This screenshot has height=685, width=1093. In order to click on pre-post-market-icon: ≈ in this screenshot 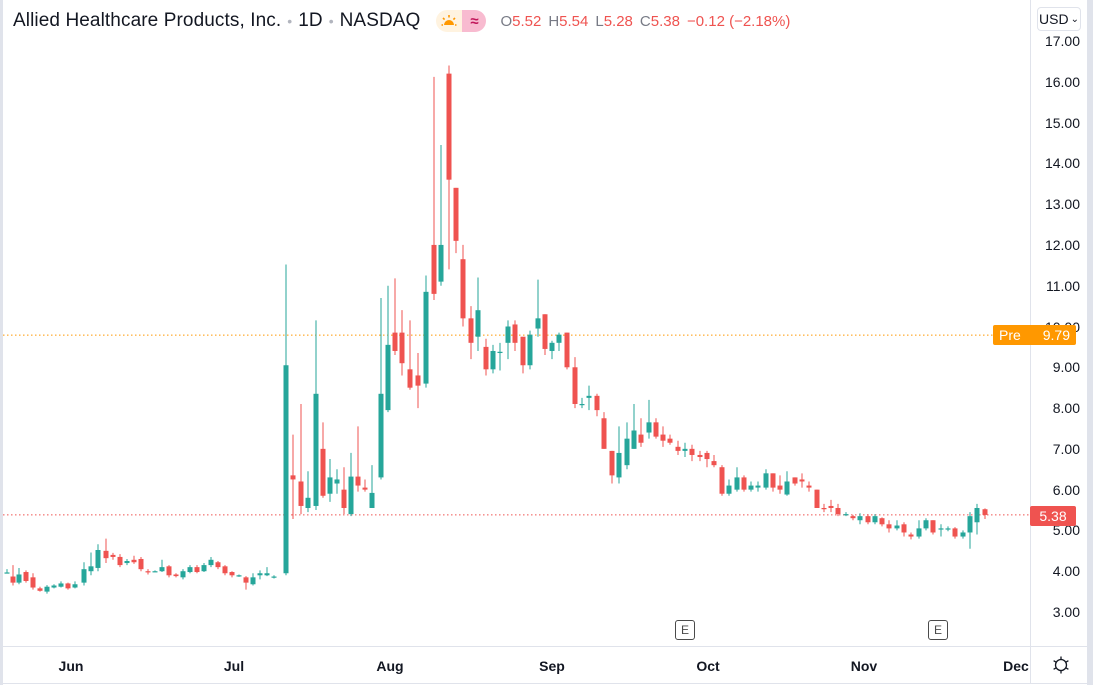, I will do `click(474, 21)`.